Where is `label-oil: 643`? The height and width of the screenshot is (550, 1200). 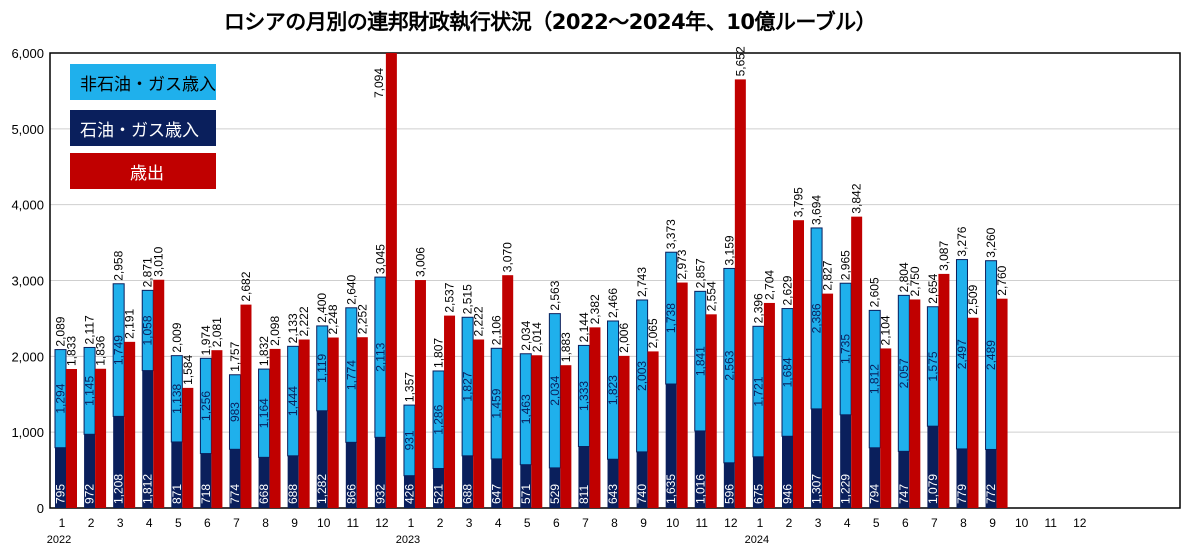 label-oil: 643 is located at coordinates (613, 494).